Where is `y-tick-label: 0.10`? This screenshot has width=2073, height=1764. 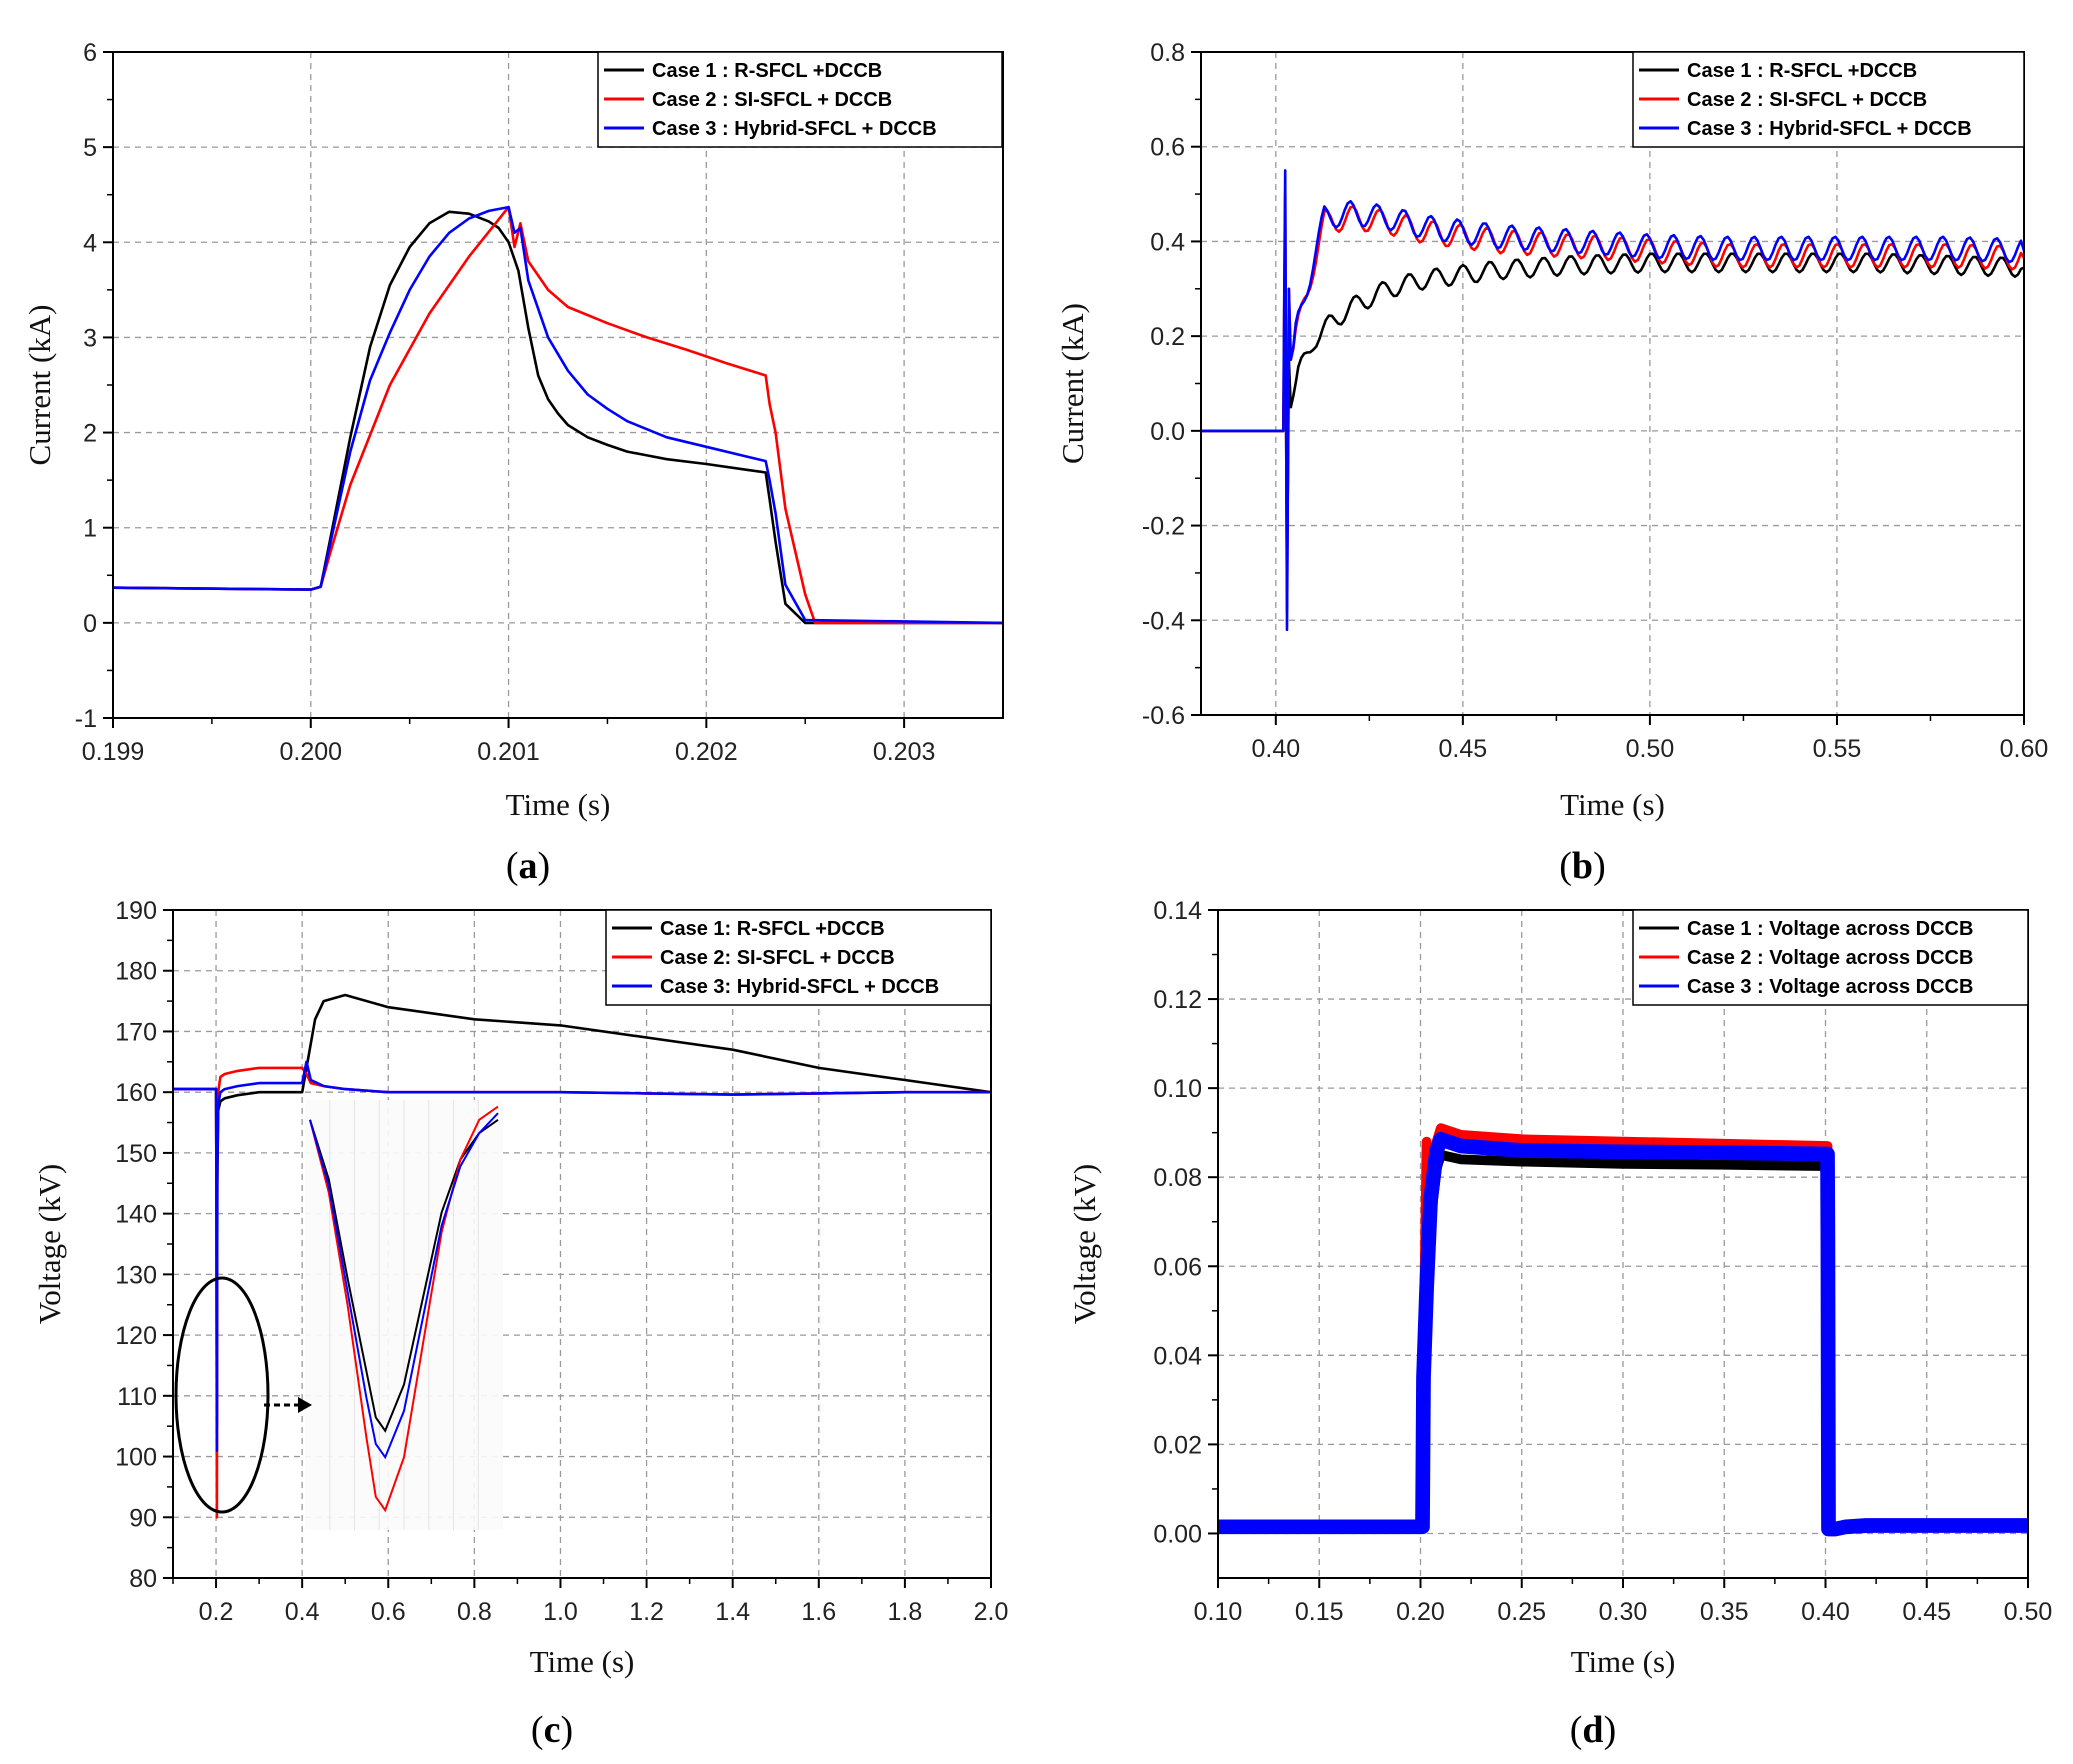 y-tick-label: 0.10 is located at coordinates (1177, 1089).